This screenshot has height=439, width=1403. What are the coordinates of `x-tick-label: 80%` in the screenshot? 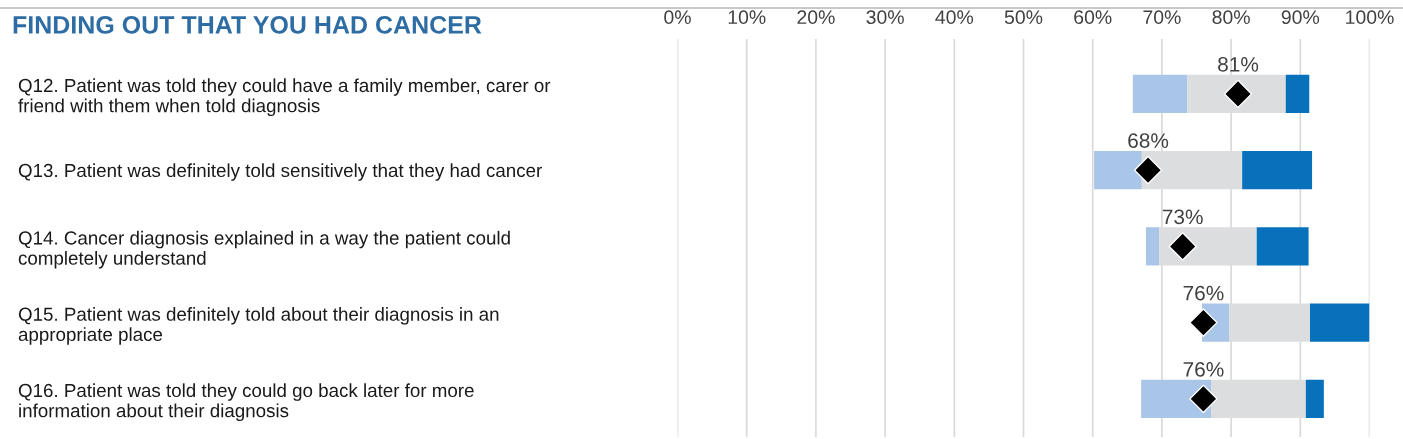 It's located at (1231, 17).